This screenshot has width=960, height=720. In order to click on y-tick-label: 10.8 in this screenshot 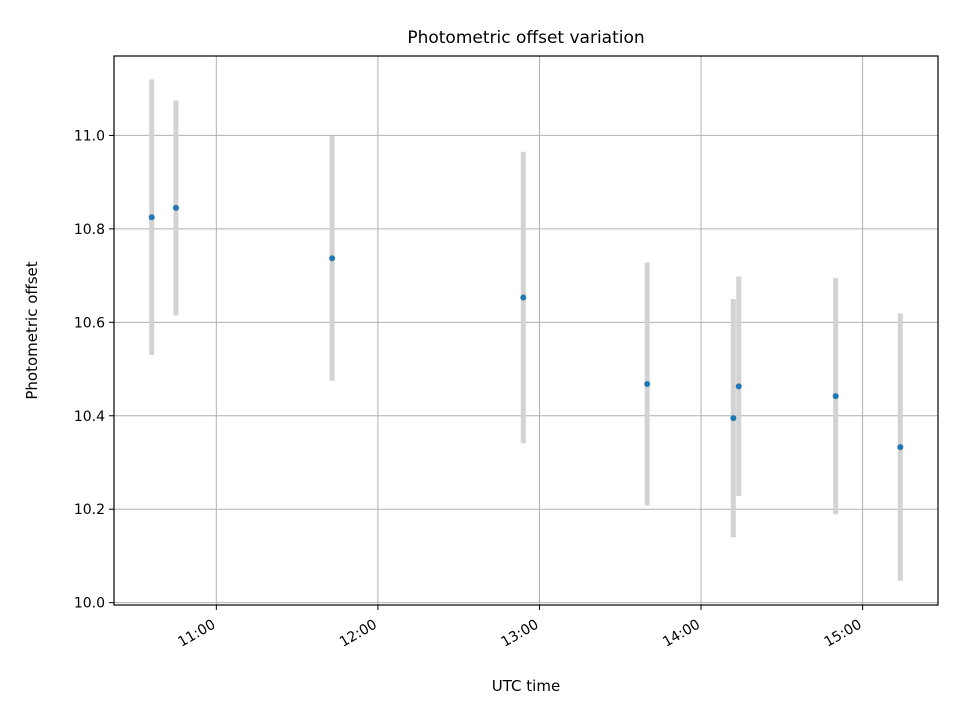, I will do `click(89, 230)`.